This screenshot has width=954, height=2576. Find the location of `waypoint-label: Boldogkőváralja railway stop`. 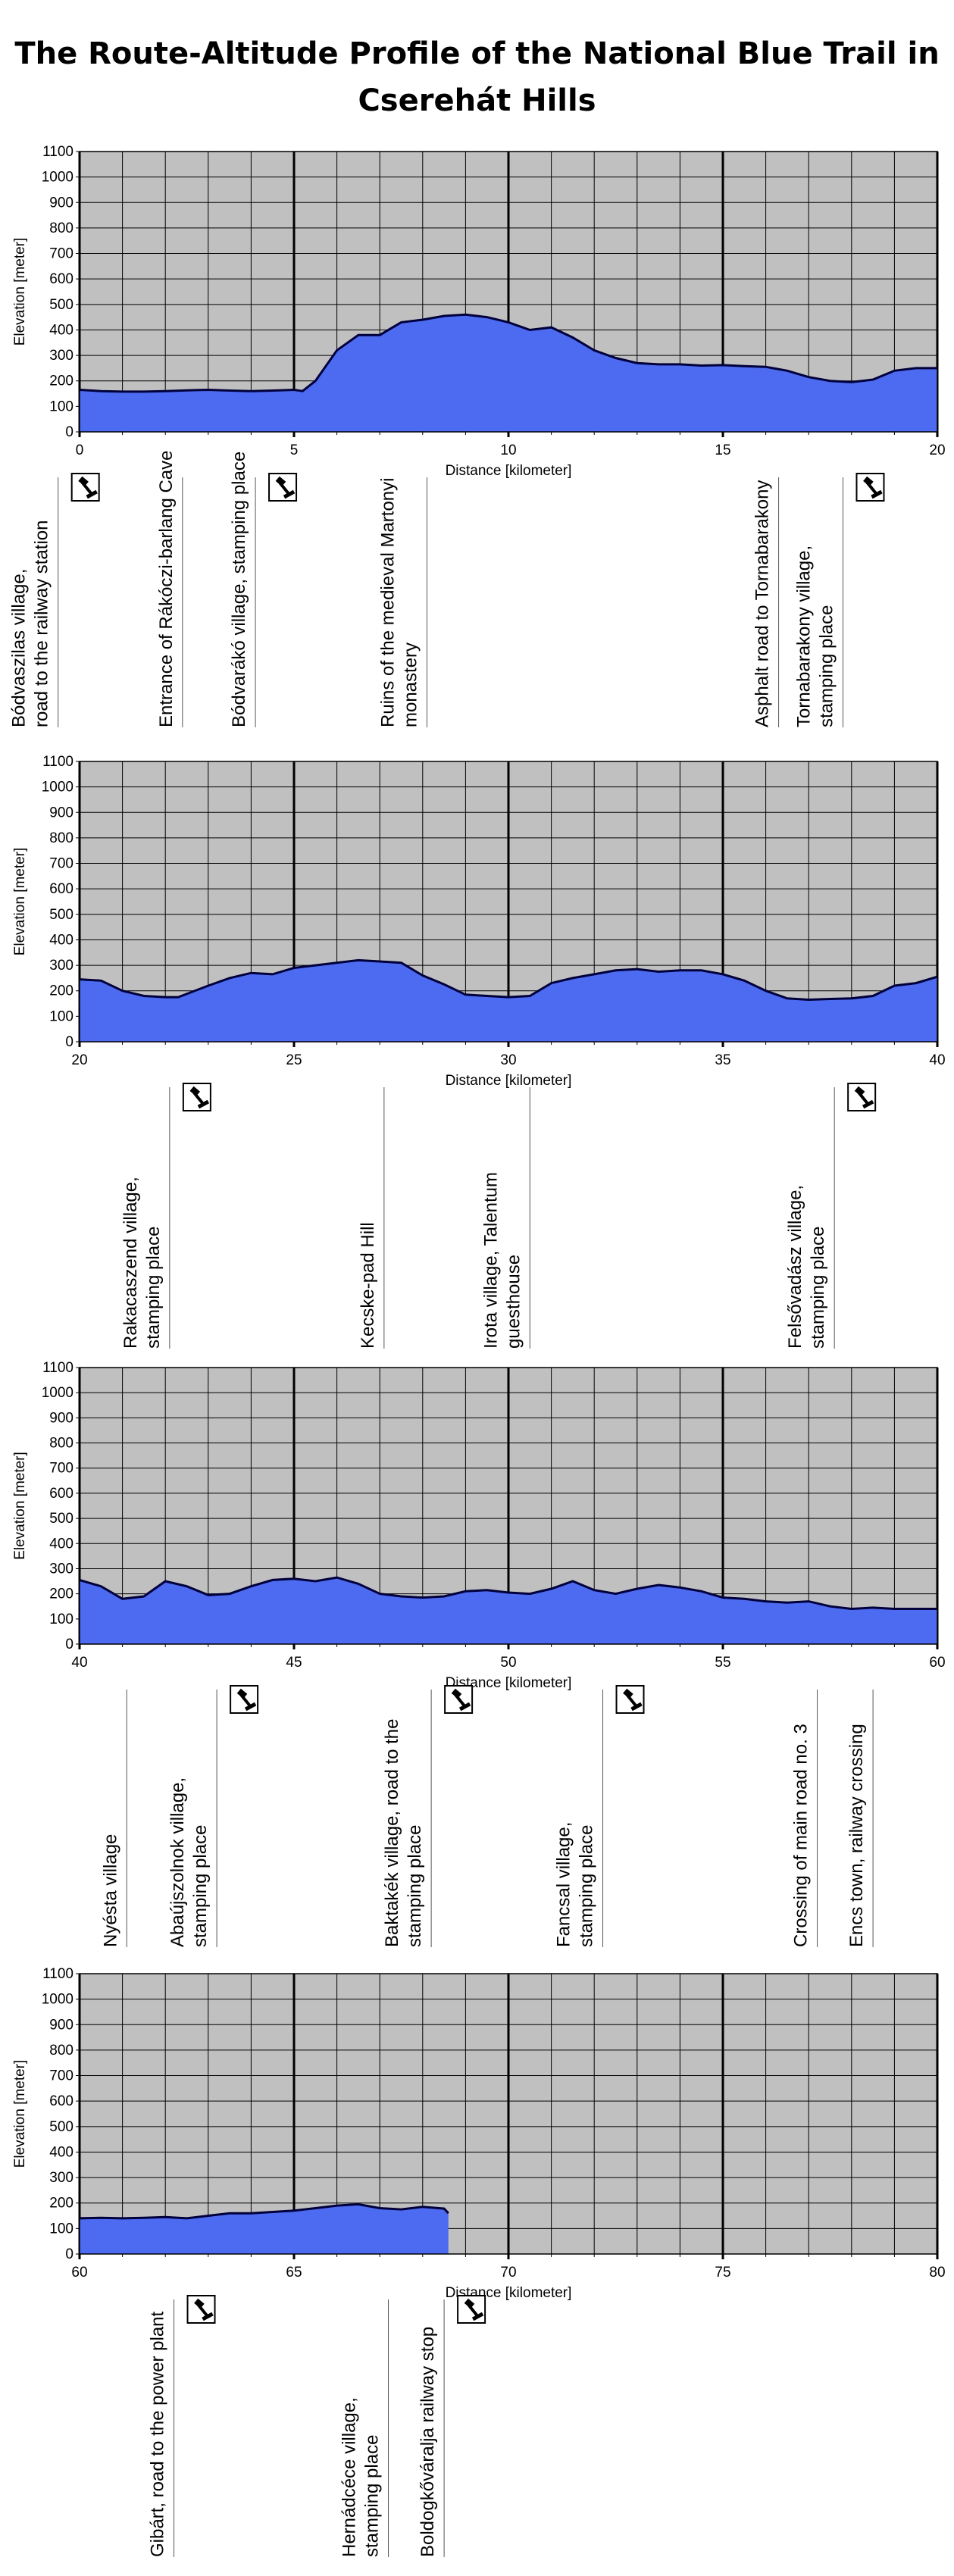

waypoint-label: Boldogkőváralja railway stop is located at coordinates (428, 2442).